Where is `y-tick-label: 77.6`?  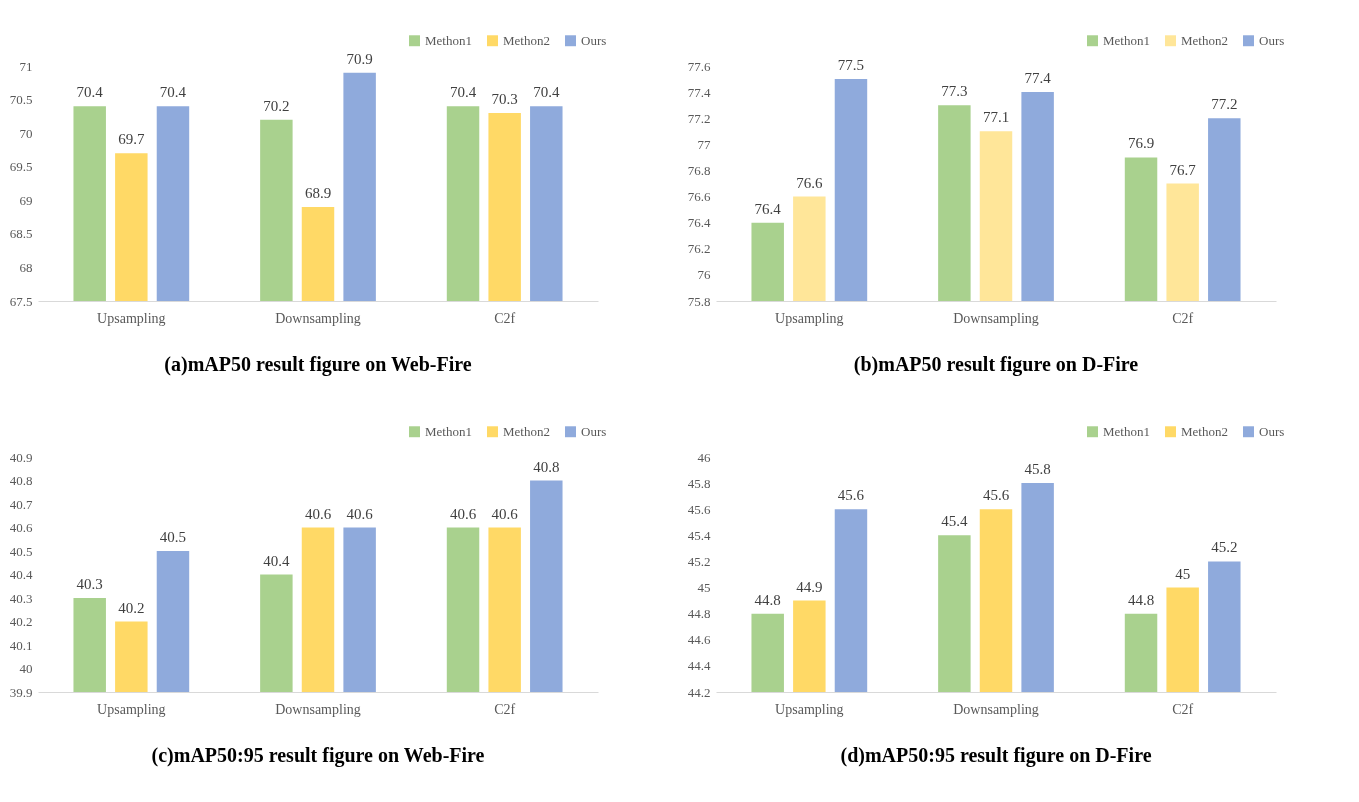
y-tick-label: 77.6 is located at coordinates (699, 66).